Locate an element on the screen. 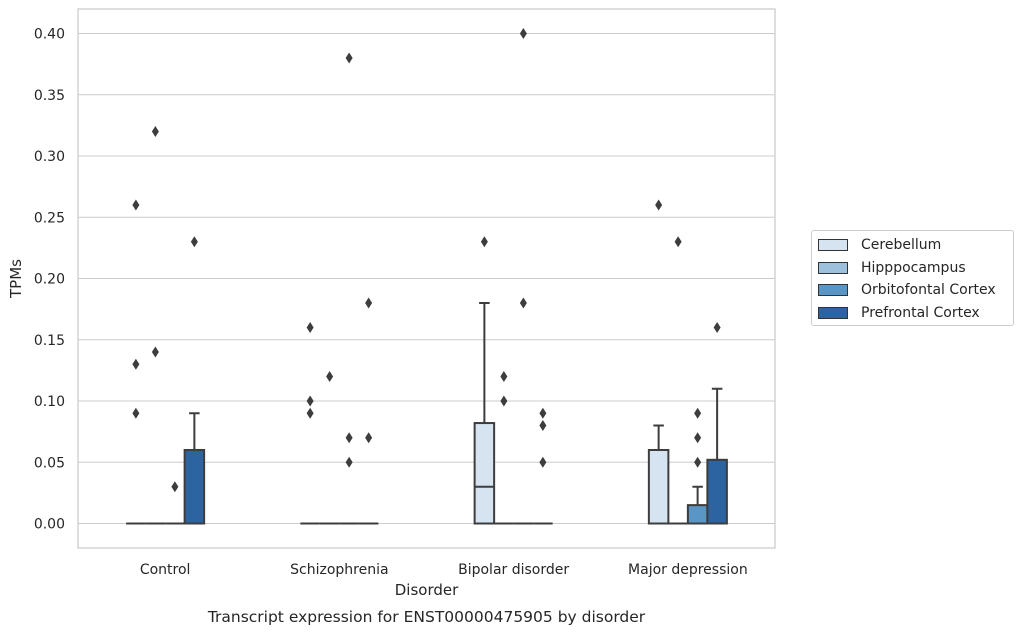  x-tick-label: Control is located at coordinates (165, 570).